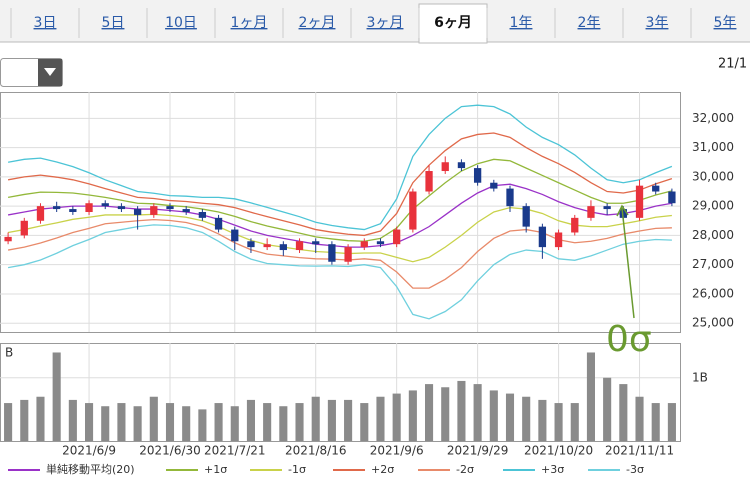 This screenshot has height=494, width=750. I want to click on legend-label: -1σ, so click(297, 469).